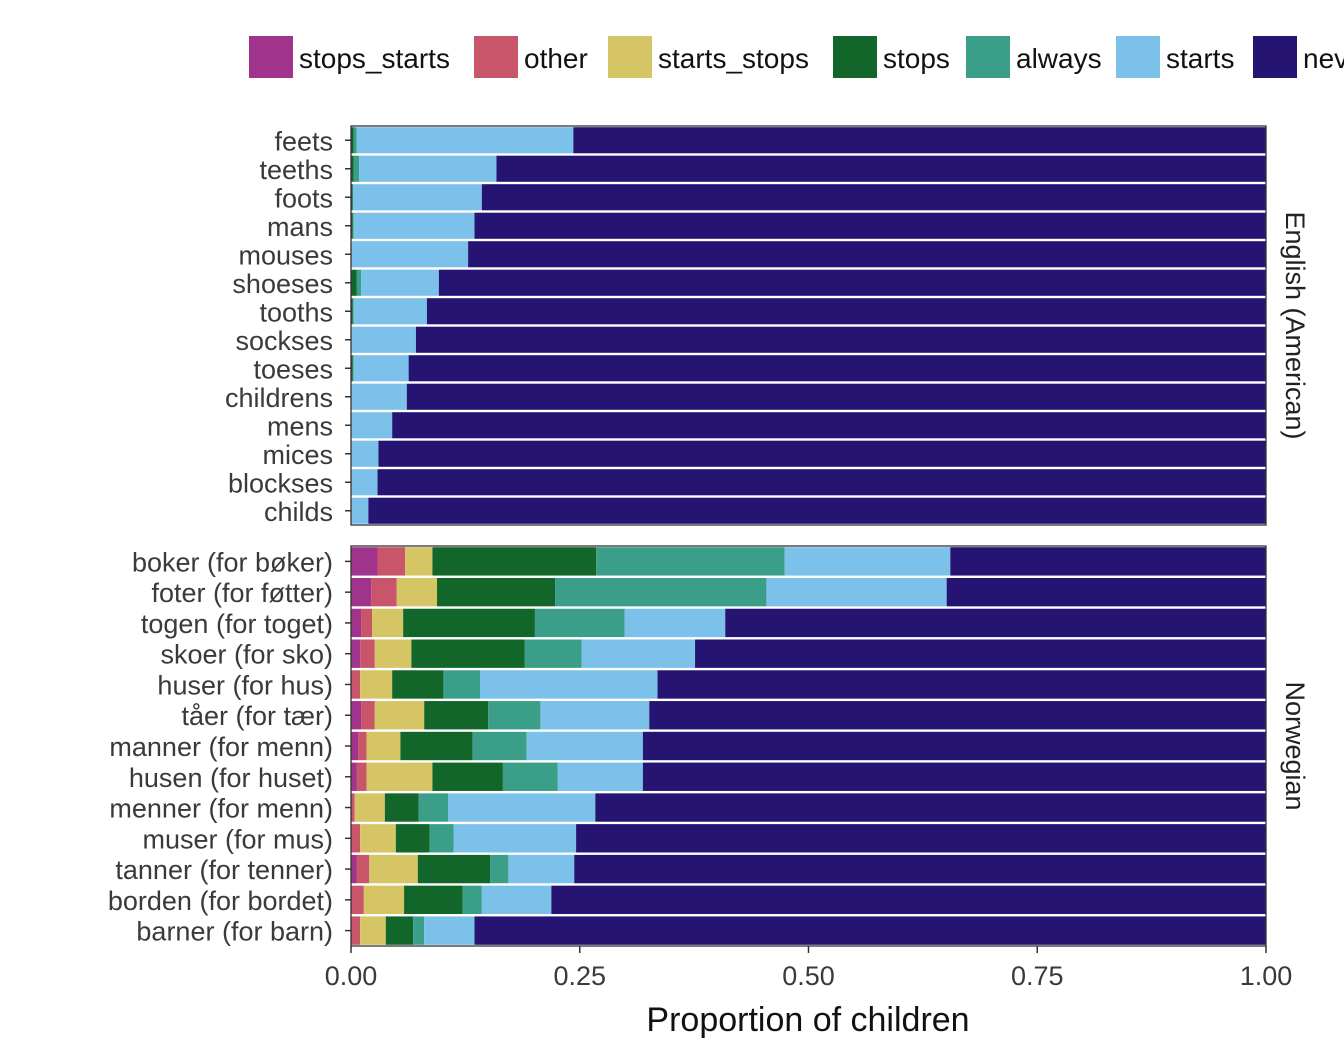  I want to click on strip-label: English (American), so click(1295, 325).